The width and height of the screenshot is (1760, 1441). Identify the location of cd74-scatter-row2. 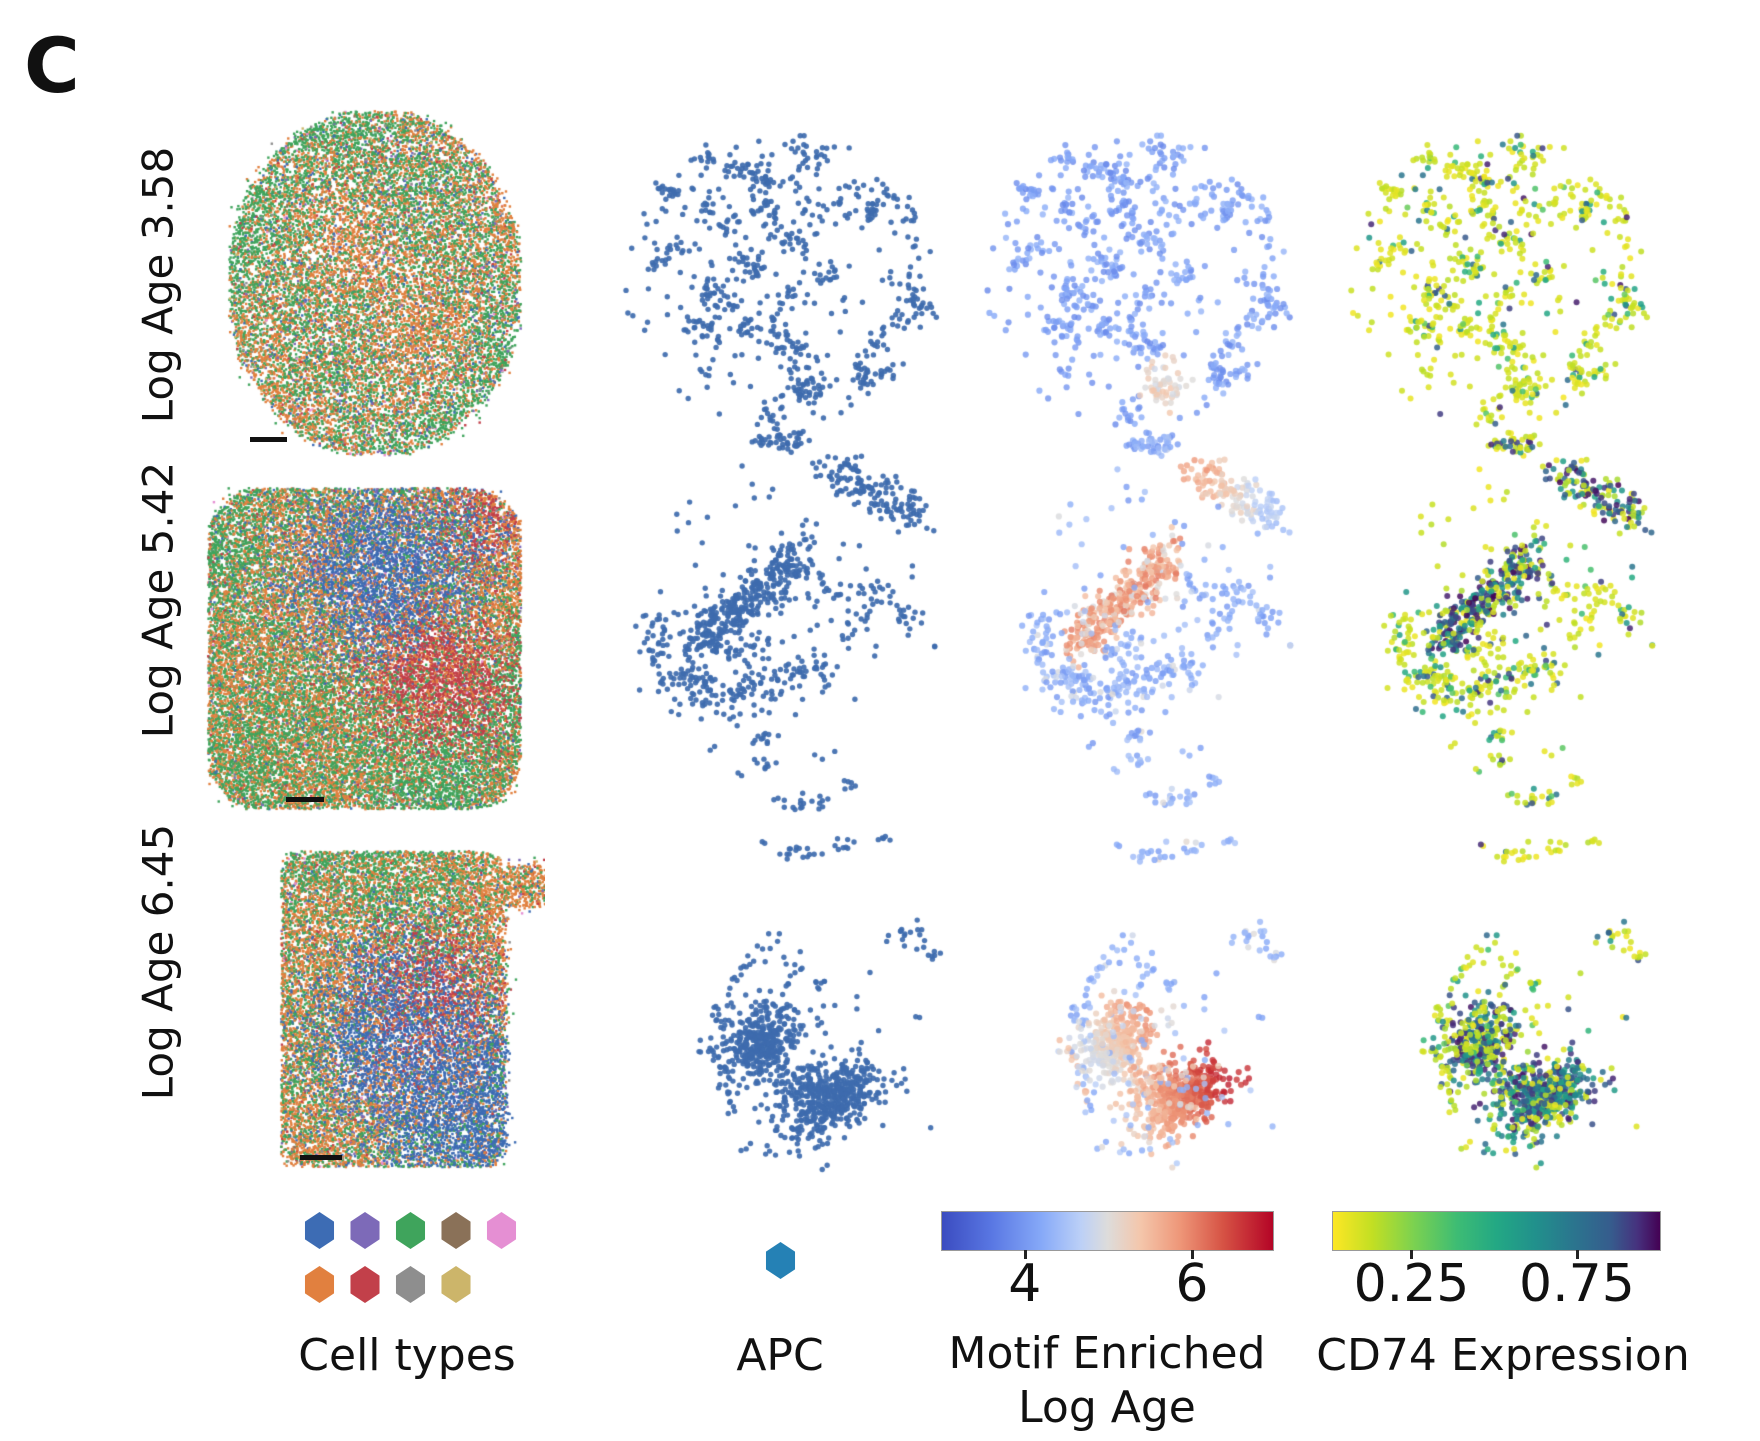
(1510, 647).